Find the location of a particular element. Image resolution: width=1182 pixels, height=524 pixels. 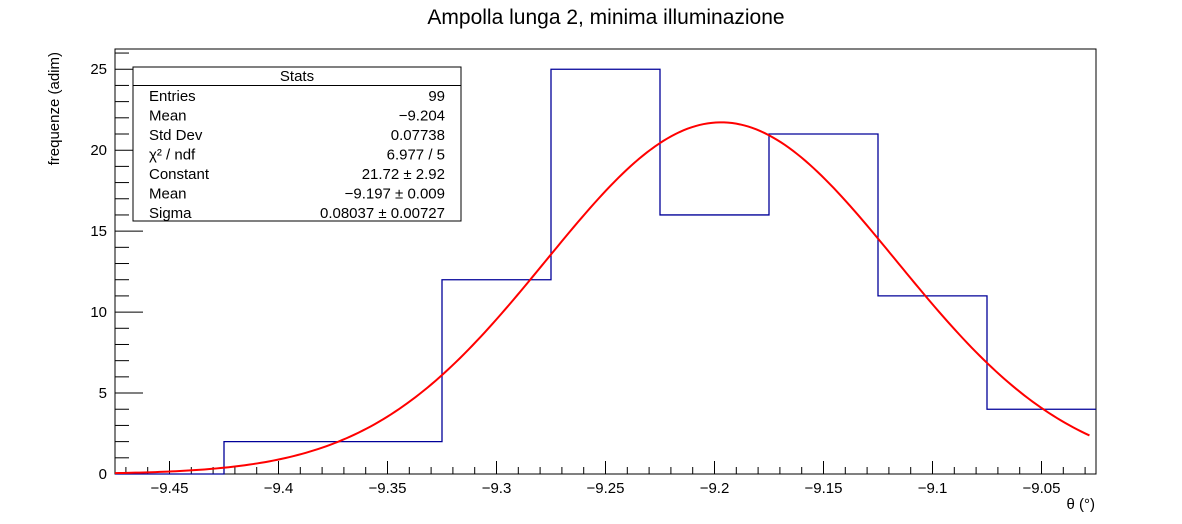

stats-row-label: Std Dev is located at coordinates (176, 135).